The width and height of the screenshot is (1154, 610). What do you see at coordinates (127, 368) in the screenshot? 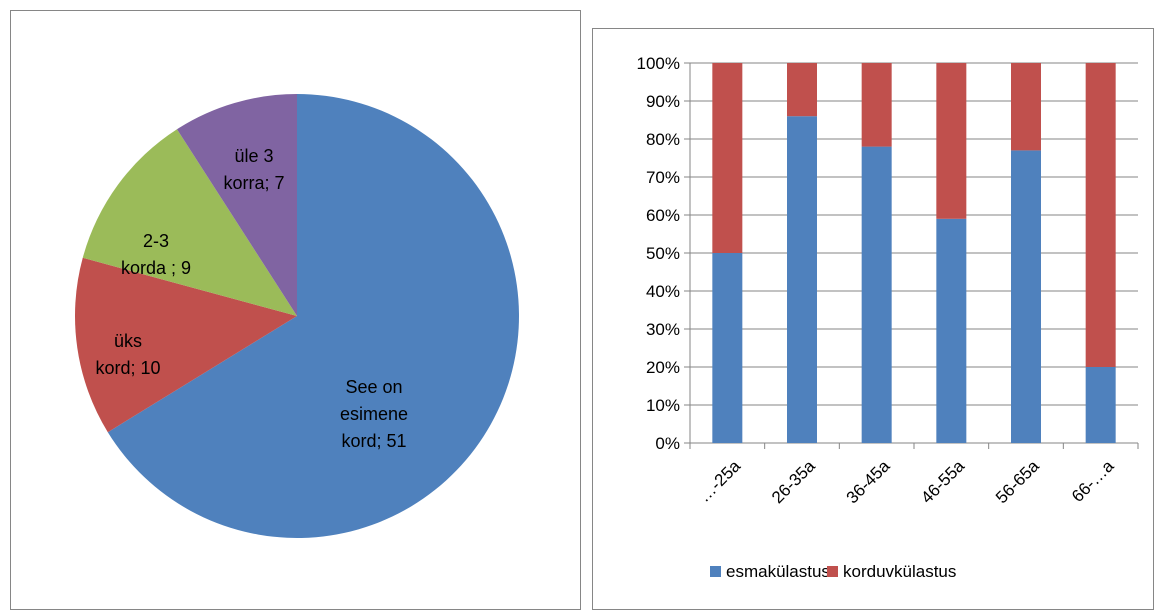
I see `pie-label-line: kord; 10` at bounding box center [127, 368].